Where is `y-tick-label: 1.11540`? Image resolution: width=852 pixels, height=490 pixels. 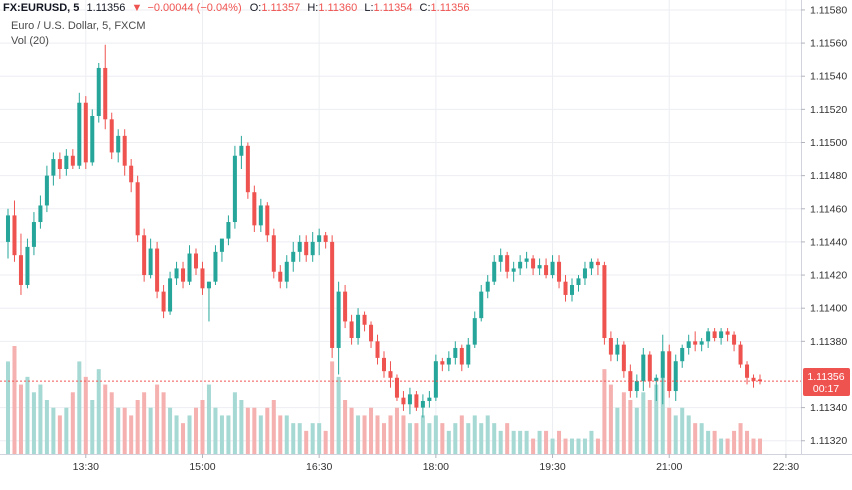 y-tick-label: 1.11540 is located at coordinates (828, 77).